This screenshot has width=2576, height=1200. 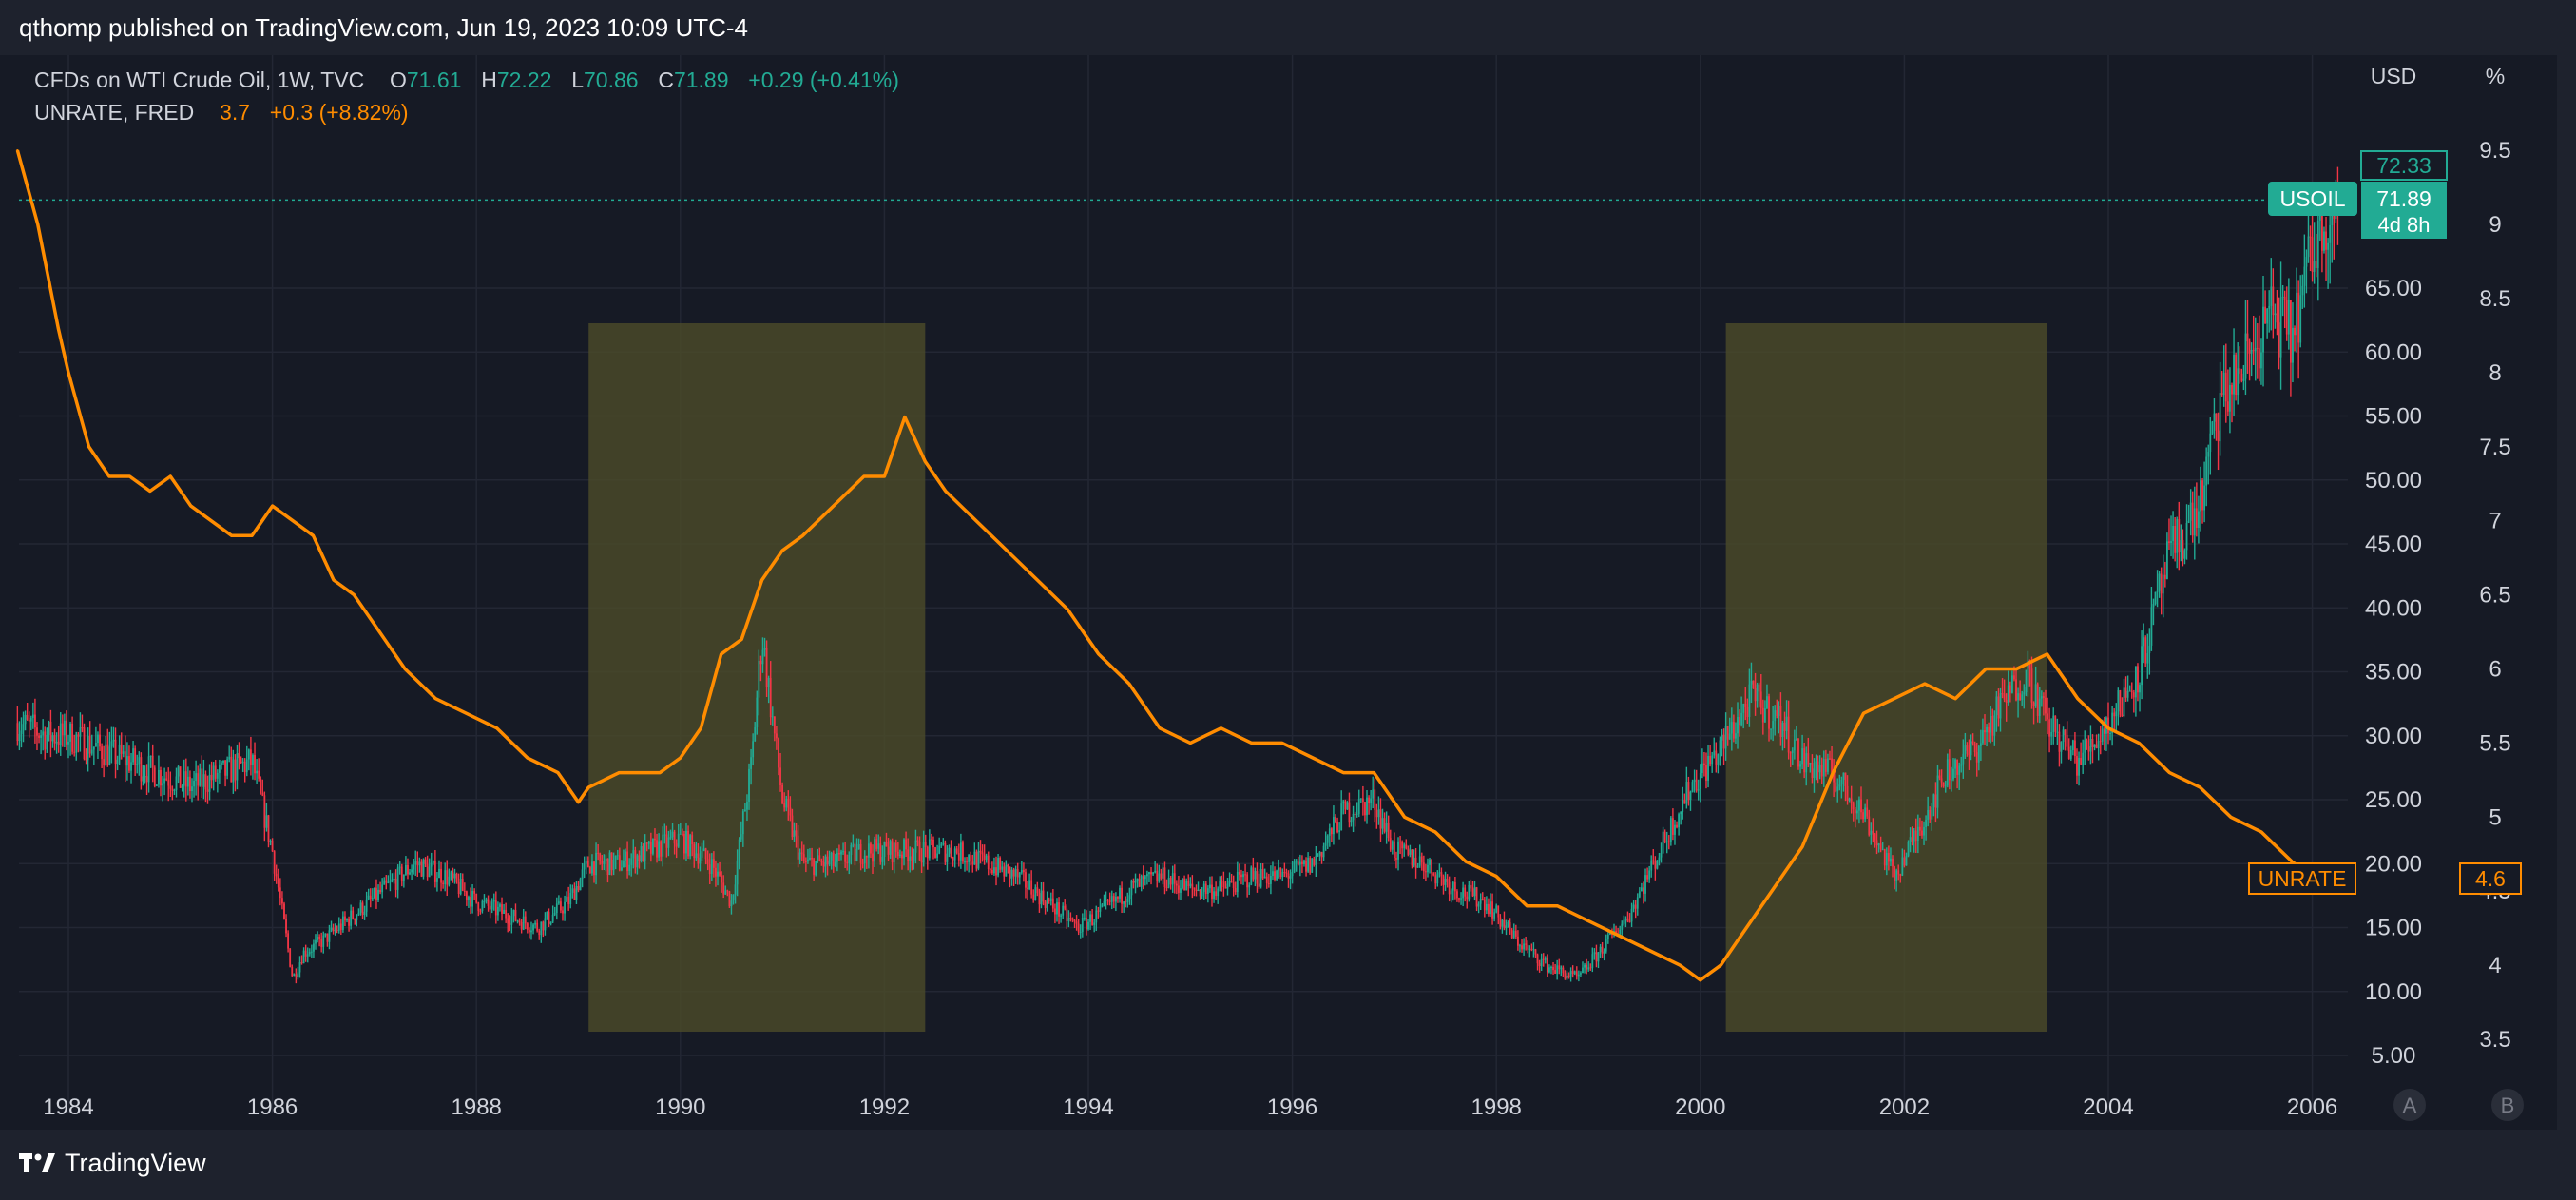 What do you see at coordinates (114, 113) in the screenshot?
I see `unrate-symbol-name: UNRATE, FRED` at bounding box center [114, 113].